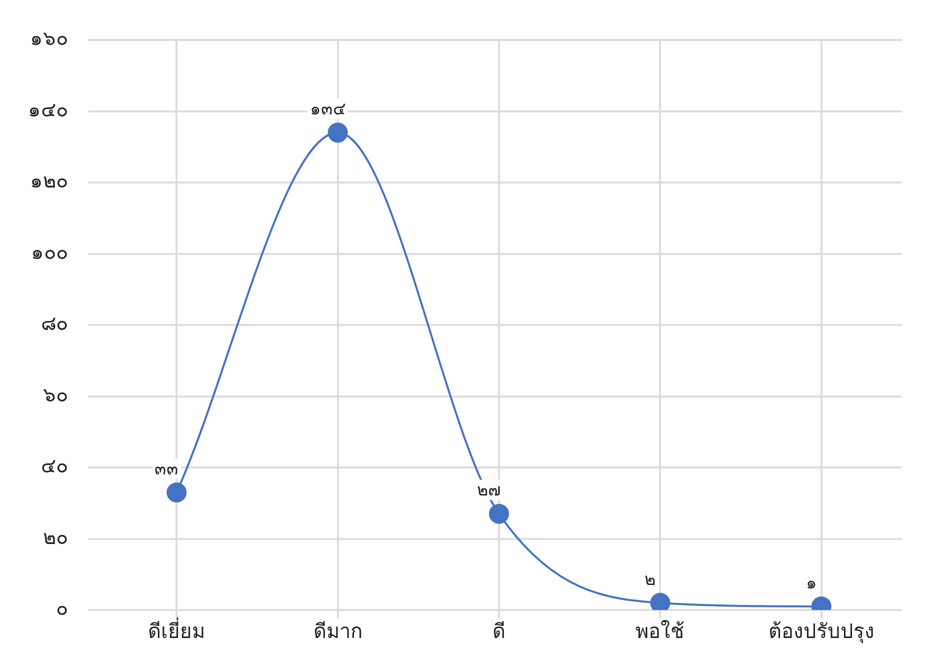 This screenshot has width=928, height=657. Describe the element at coordinates (177, 630) in the screenshot. I see `x-tick-label: ดีเยี่ยม` at that location.